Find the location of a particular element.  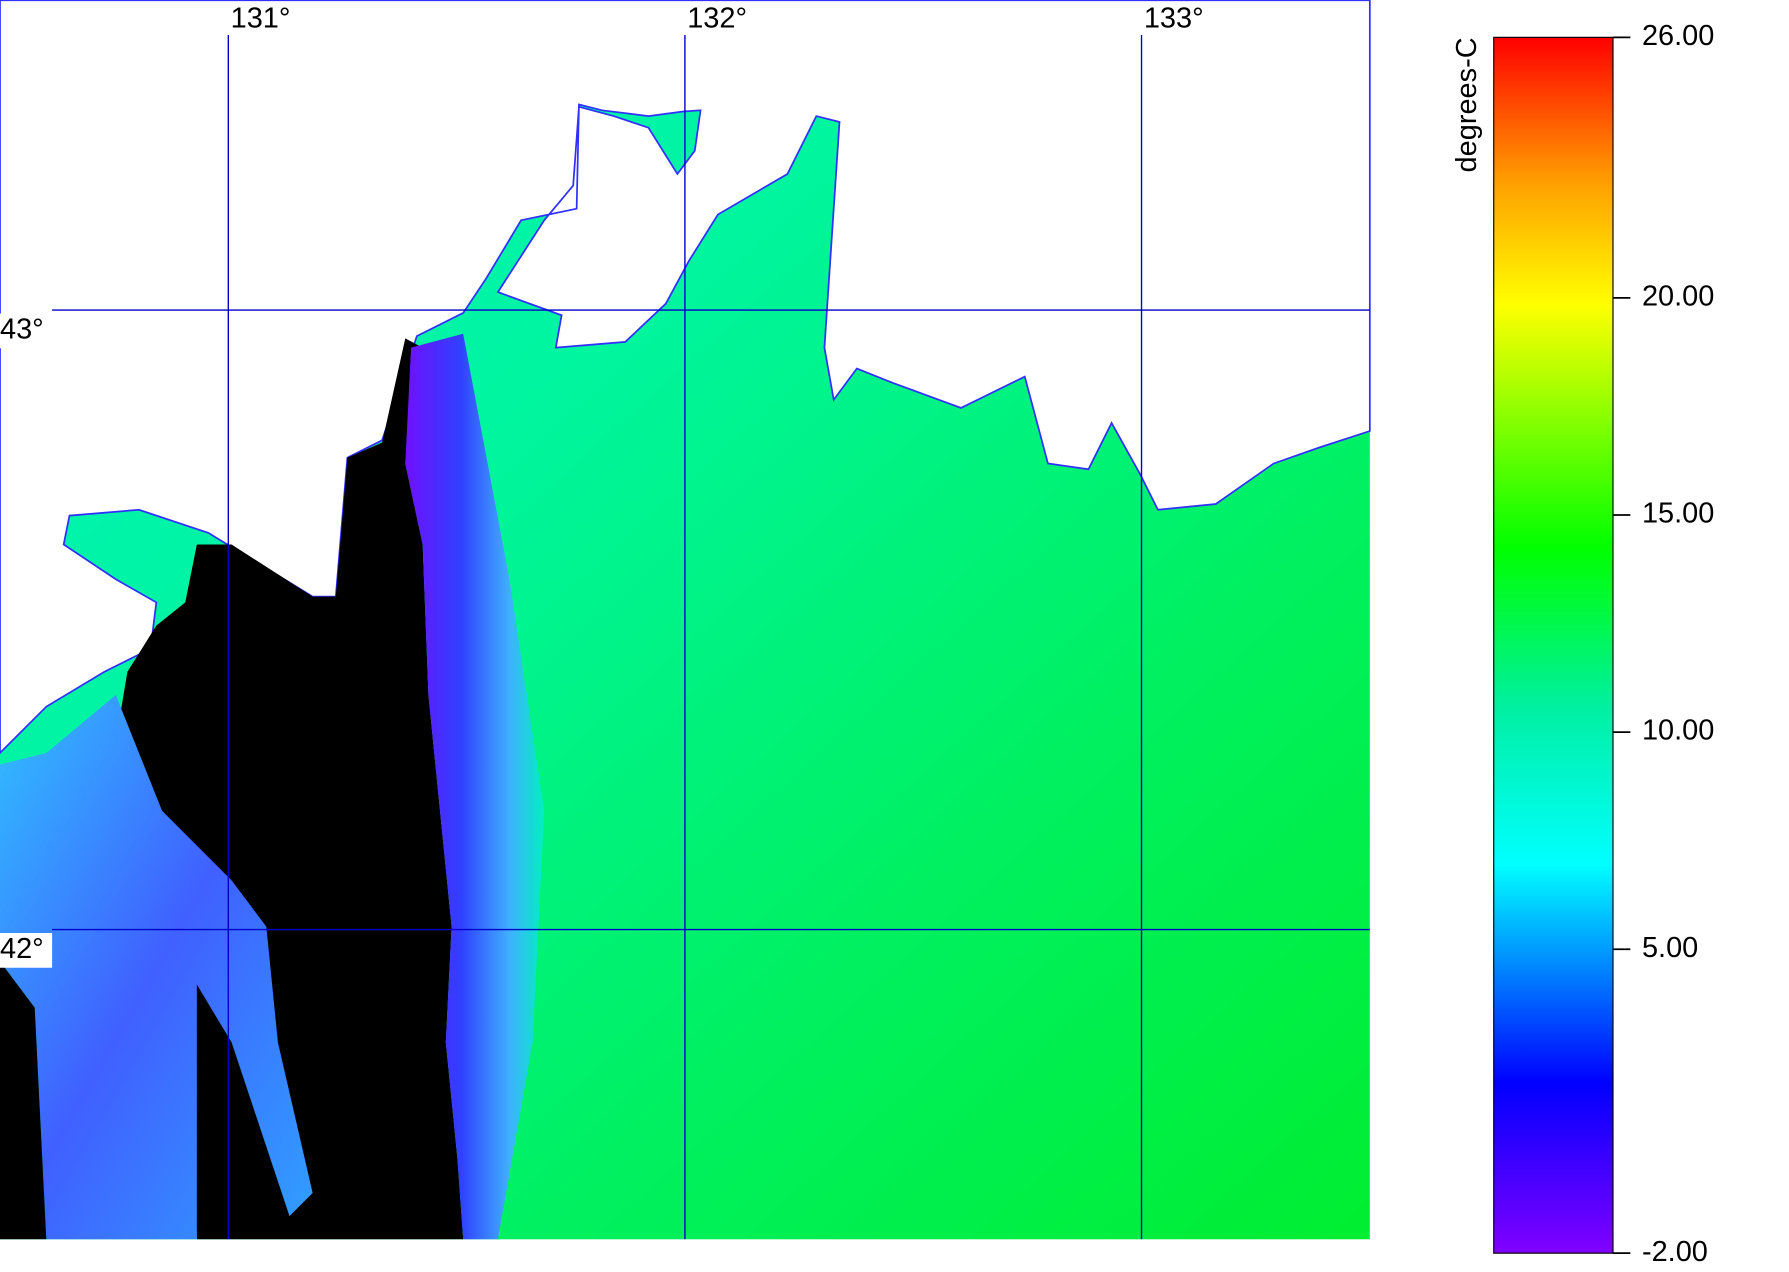

colorbar-tick-label: 20.00 is located at coordinates (1678, 297).